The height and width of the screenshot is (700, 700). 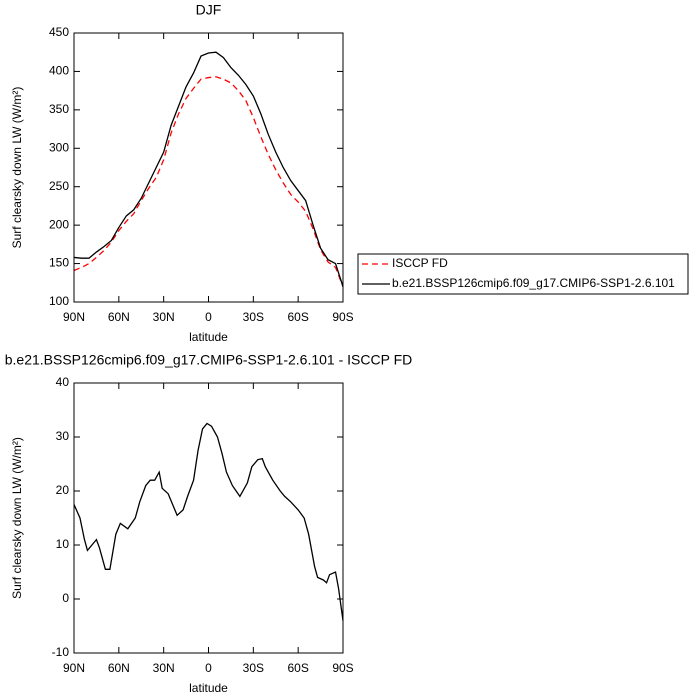 What do you see at coordinates (59, 147) in the screenshot?
I see `y-tick-label: 300` at bounding box center [59, 147].